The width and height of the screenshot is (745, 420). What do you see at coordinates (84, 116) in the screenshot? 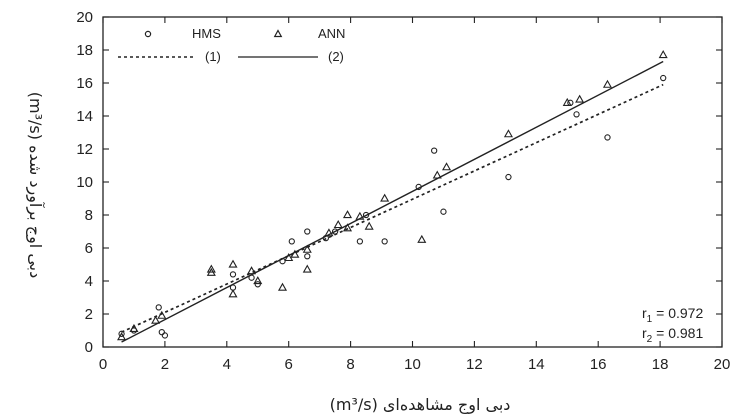
I see `y-tick-label: 14` at bounding box center [84, 116].